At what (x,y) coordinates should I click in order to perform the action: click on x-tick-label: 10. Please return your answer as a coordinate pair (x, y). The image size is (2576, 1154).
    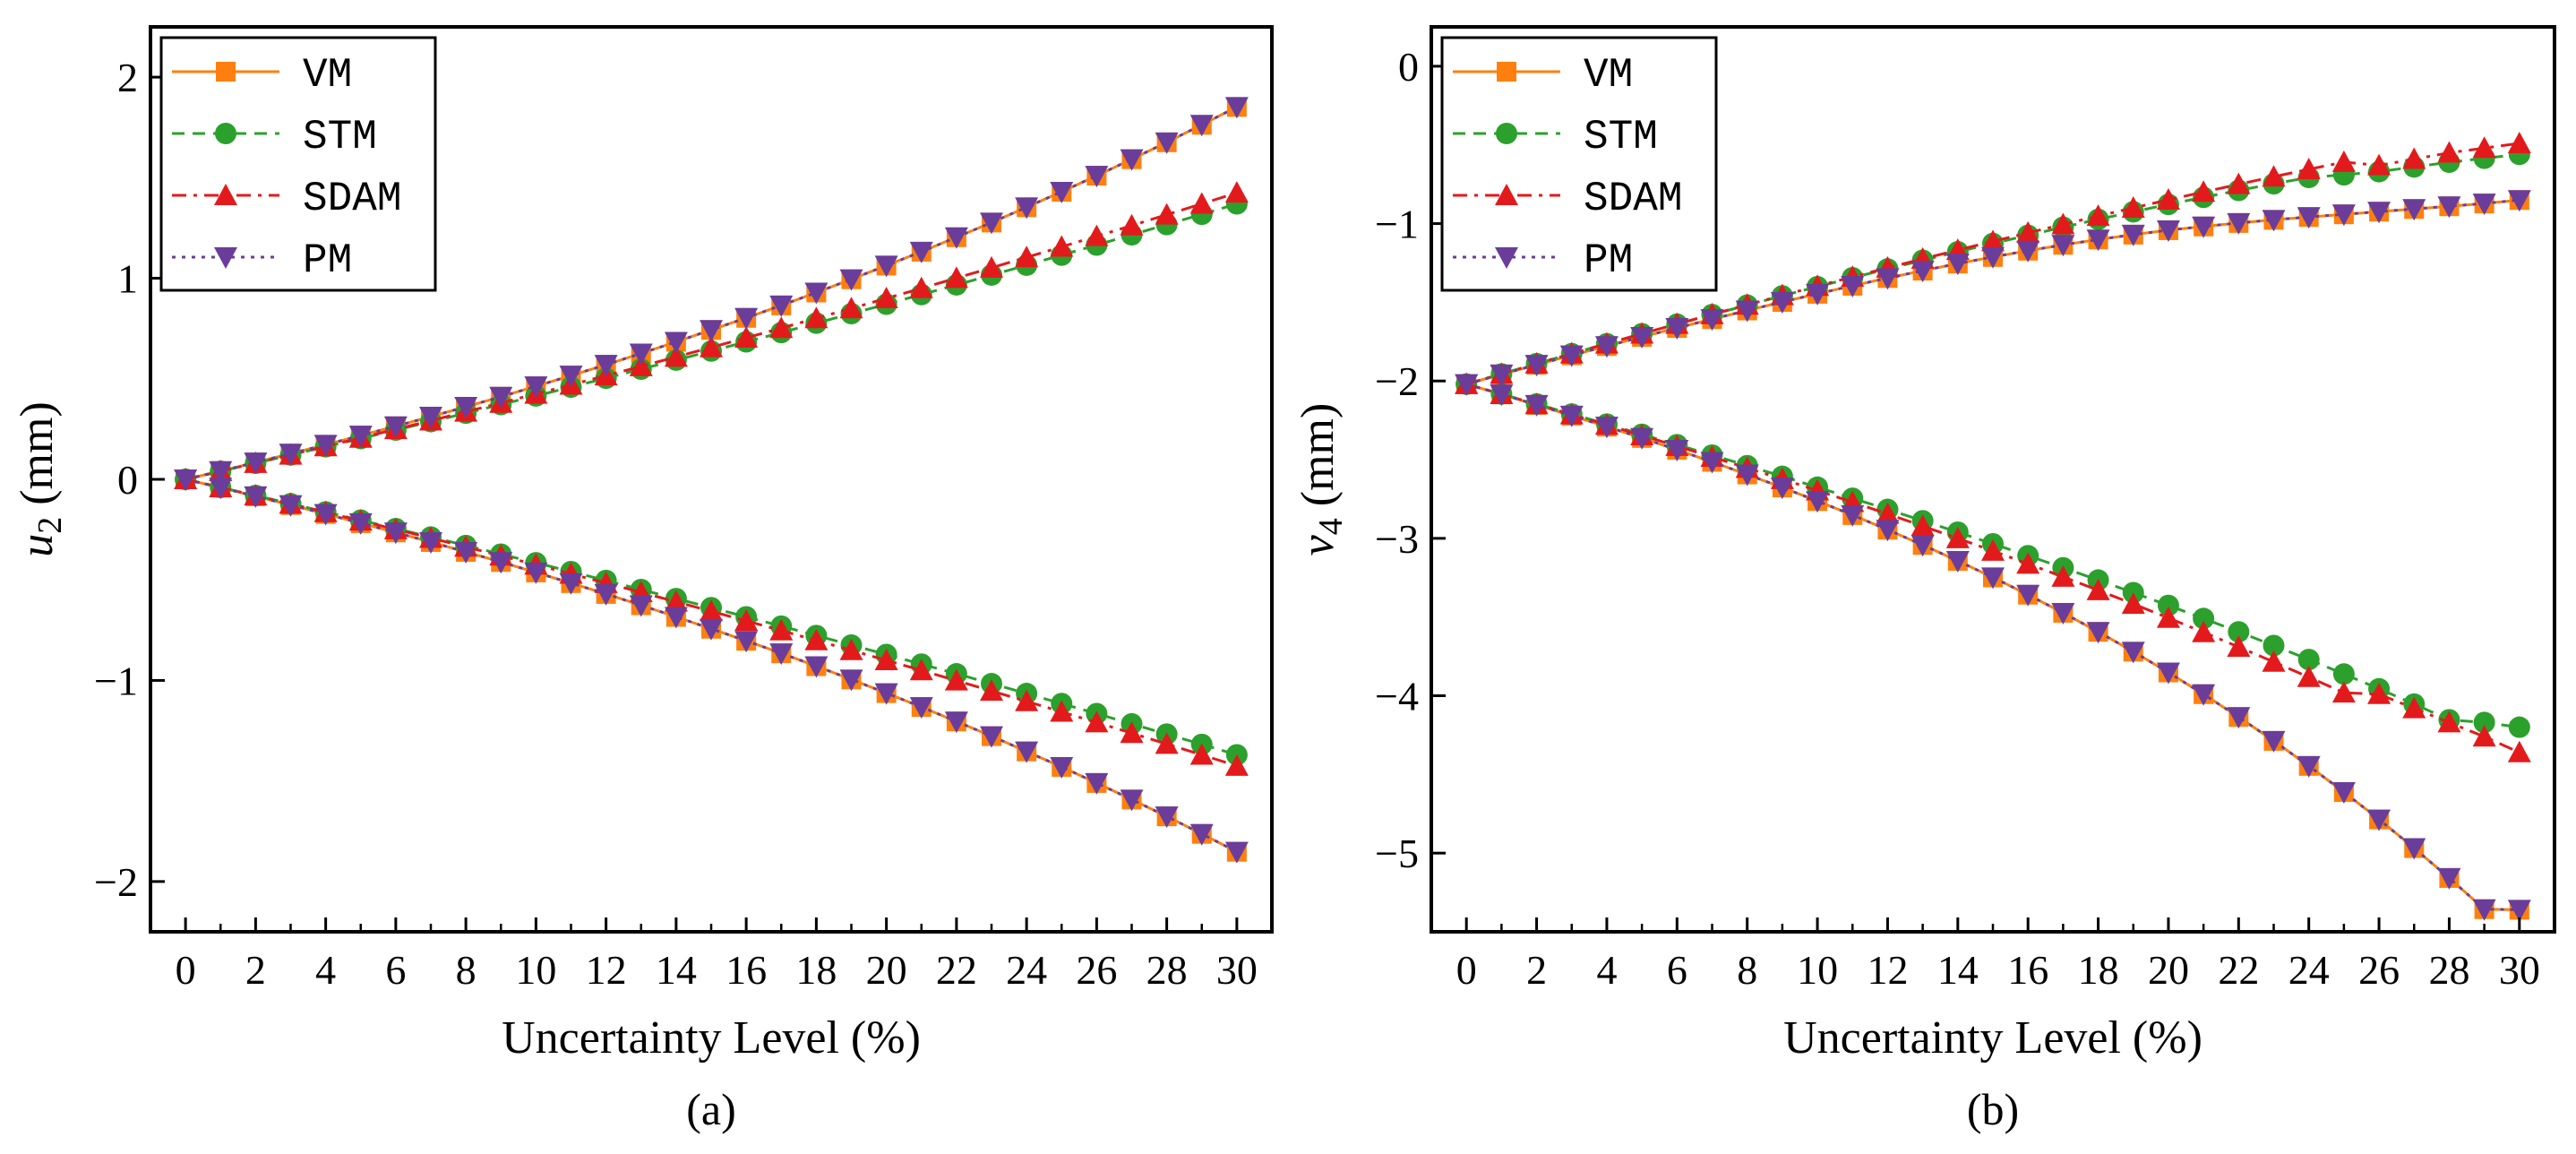
    Looking at the image, I should click on (1817, 970).